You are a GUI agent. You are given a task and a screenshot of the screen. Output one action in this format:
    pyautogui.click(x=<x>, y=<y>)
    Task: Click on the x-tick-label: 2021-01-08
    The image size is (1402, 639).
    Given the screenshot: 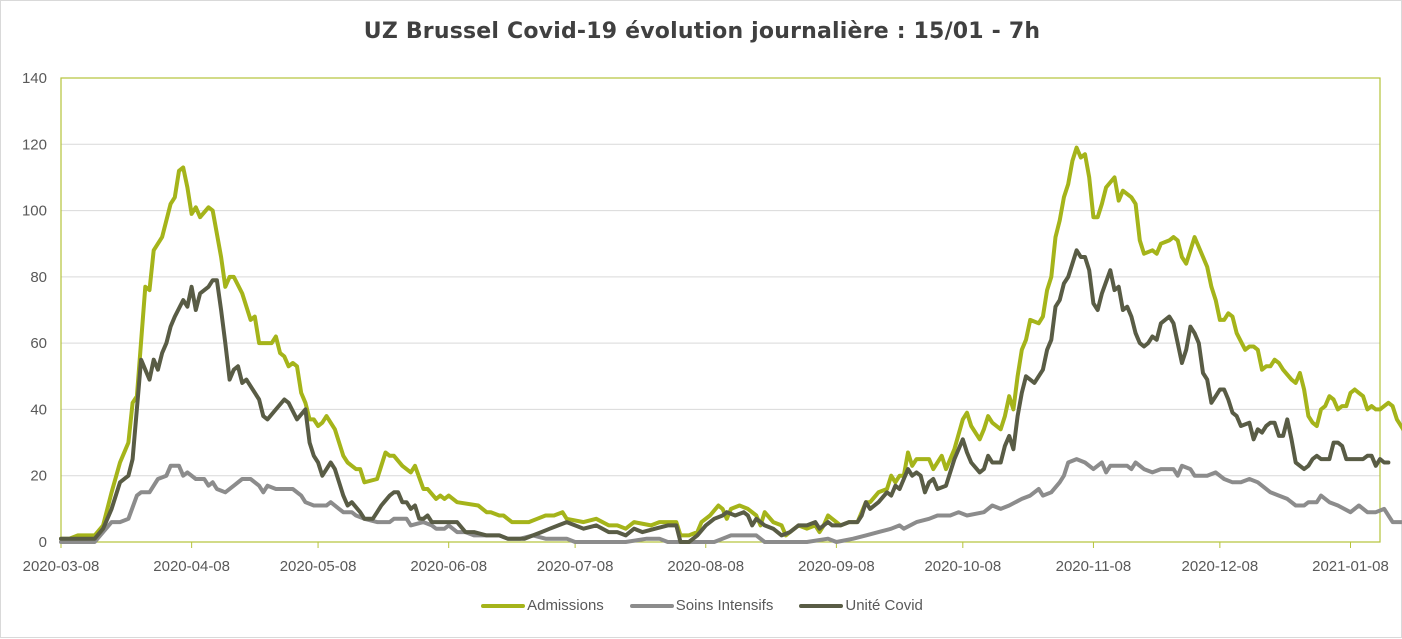 What is the action you would take?
    pyautogui.click(x=1350, y=566)
    